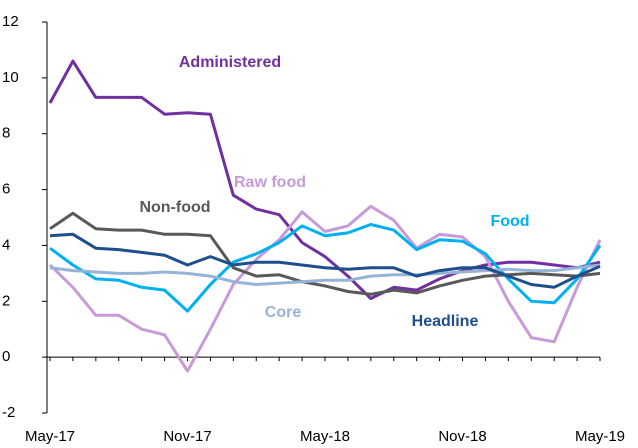 The width and height of the screenshot is (638, 448). I want to click on y-tick-label: 0, so click(6, 356).